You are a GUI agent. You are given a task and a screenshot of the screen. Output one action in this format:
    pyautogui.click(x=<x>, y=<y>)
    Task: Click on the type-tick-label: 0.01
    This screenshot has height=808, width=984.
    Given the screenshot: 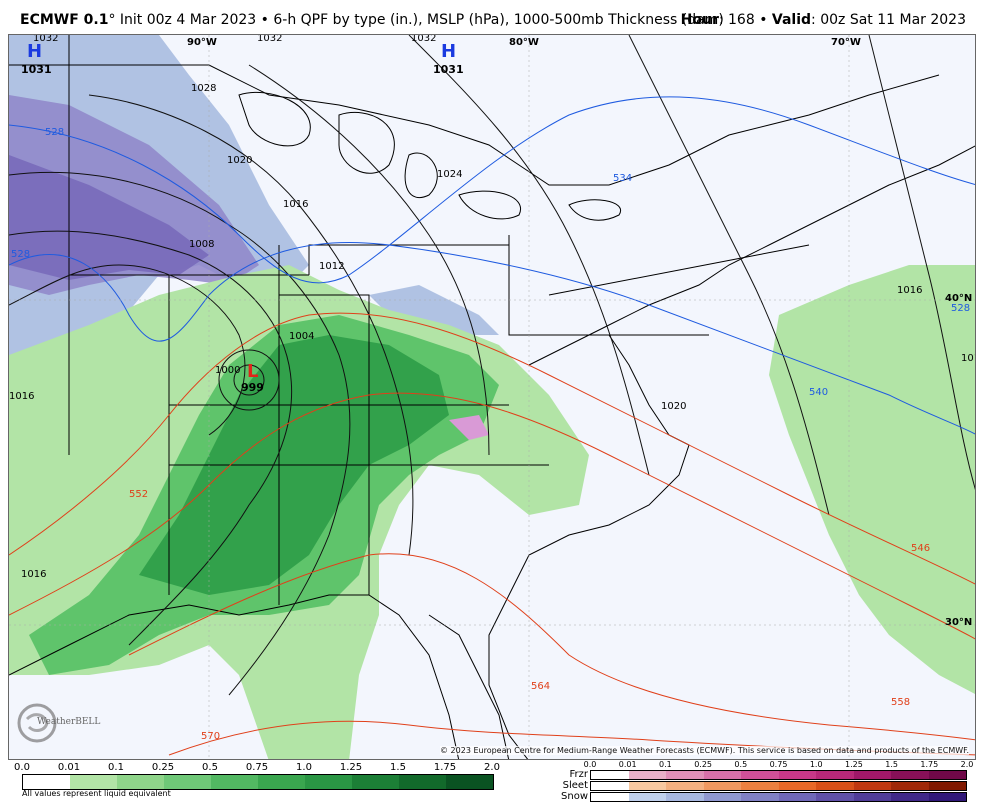 What is the action you would take?
    pyautogui.click(x=627, y=764)
    